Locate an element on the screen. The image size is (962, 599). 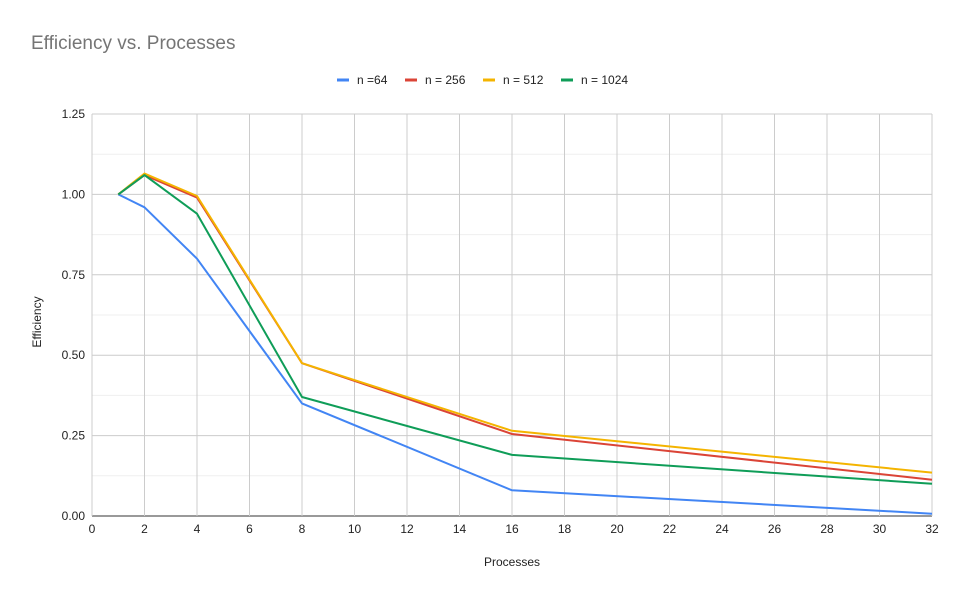
legend-entry-label: n = 256 is located at coordinates (445, 80).